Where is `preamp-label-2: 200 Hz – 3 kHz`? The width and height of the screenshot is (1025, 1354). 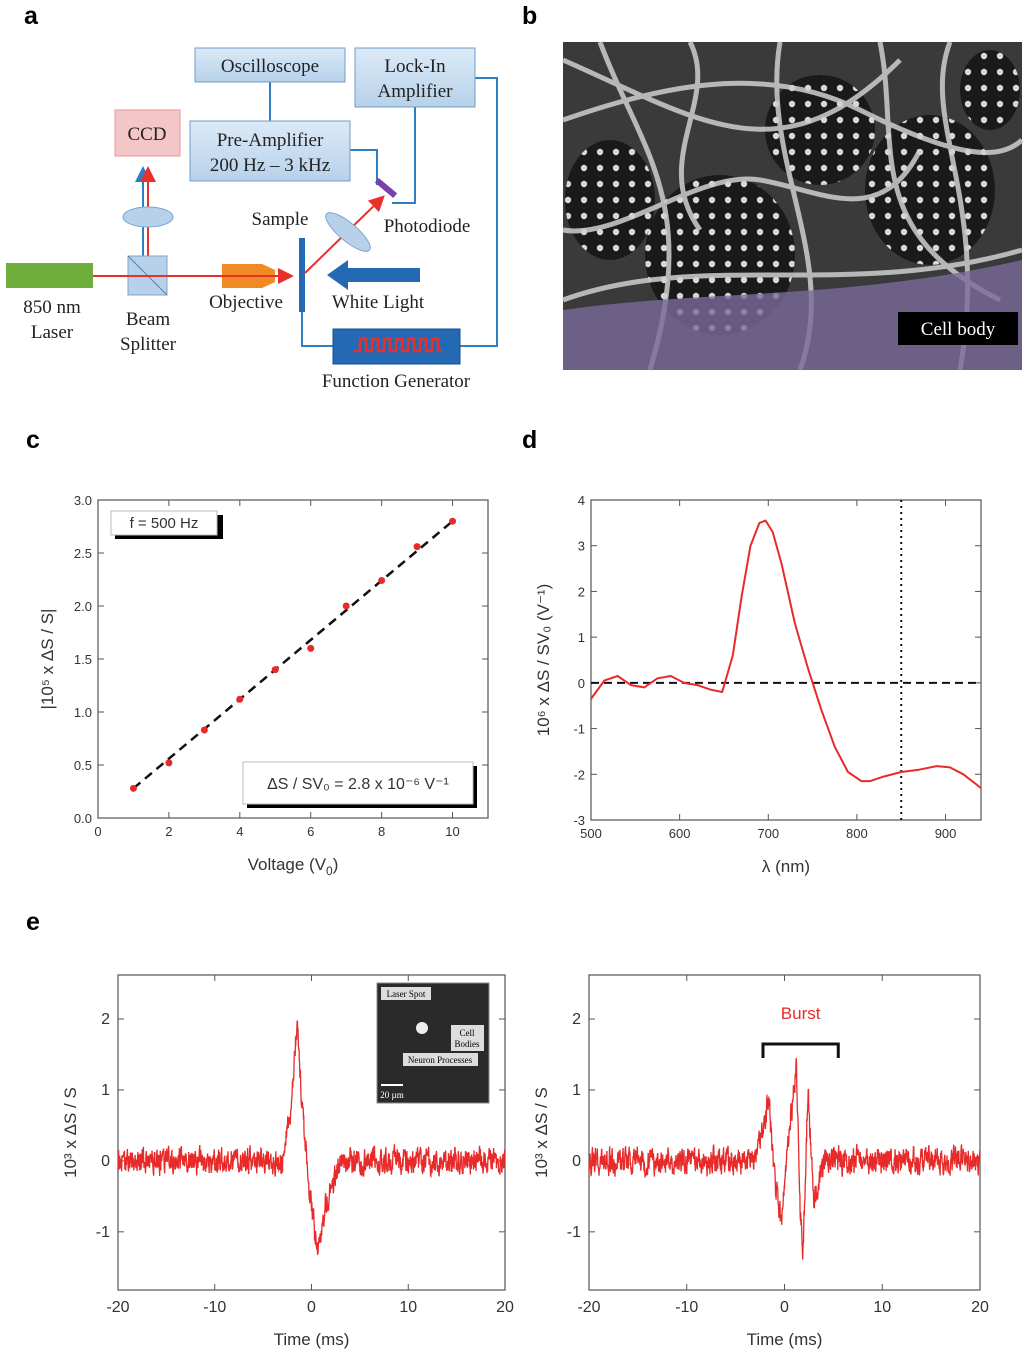
preamp-label-2: 200 Hz – 3 kHz is located at coordinates (270, 165).